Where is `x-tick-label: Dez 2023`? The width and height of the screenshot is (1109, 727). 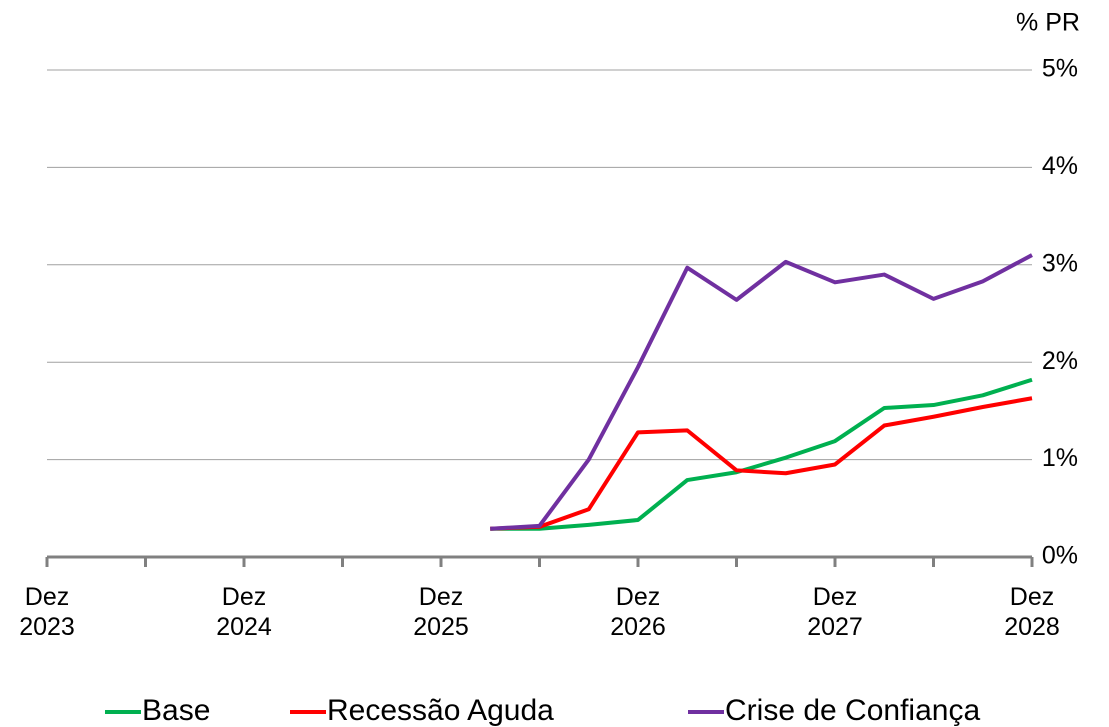 x-tick-label: Dez 2023 is located at coordinates (47, 612).